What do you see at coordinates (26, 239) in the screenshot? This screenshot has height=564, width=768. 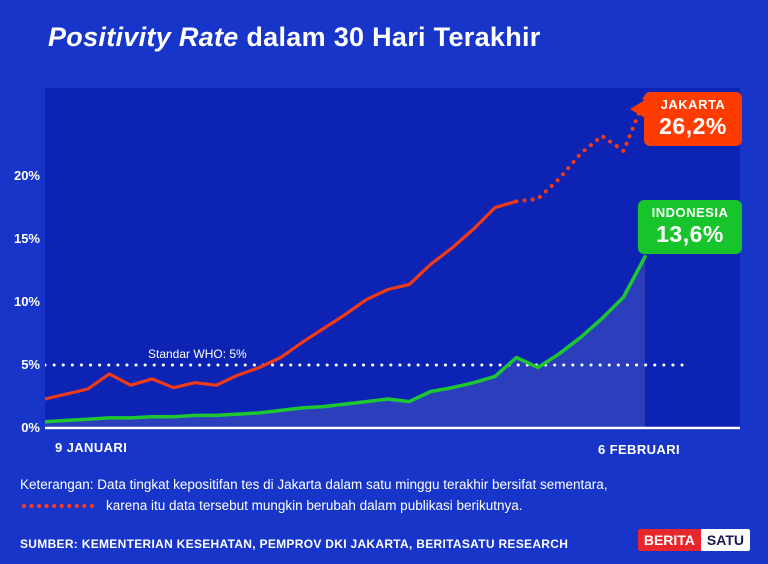 I see `y-axis-tick-label: 15%` at bounding box center [26, 239].